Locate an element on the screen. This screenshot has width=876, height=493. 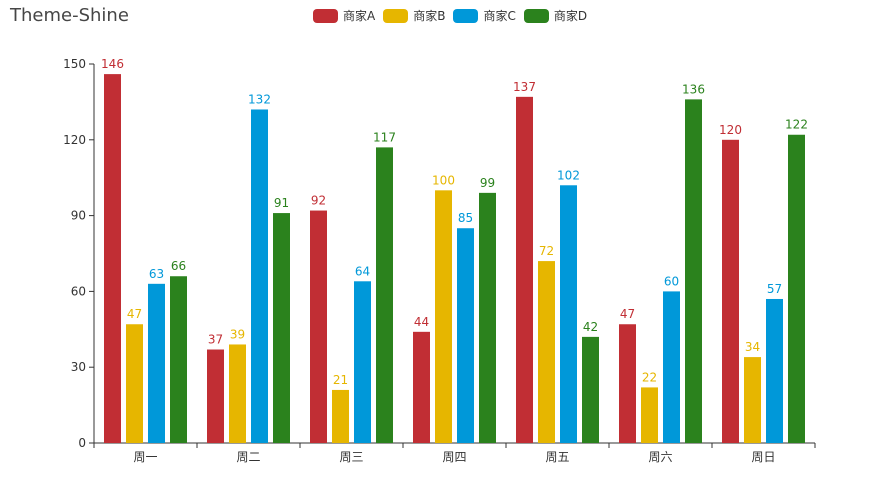
x-tick-label: 周五 is located at coordinates (557, 457).